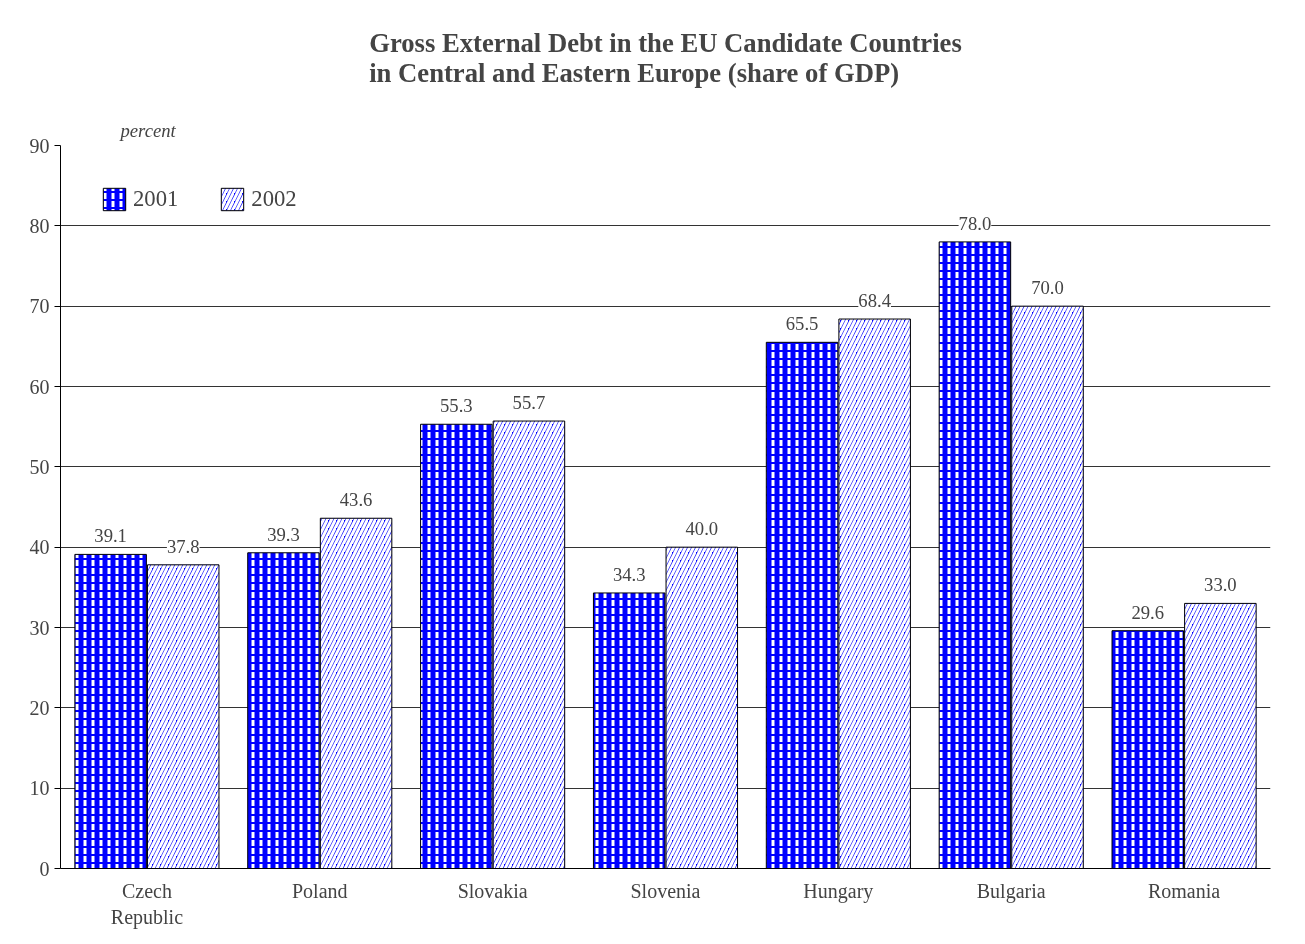  Describe the element at coordinates (629, 574) in the screenshot. I see `data-label: 34.3` at that location.